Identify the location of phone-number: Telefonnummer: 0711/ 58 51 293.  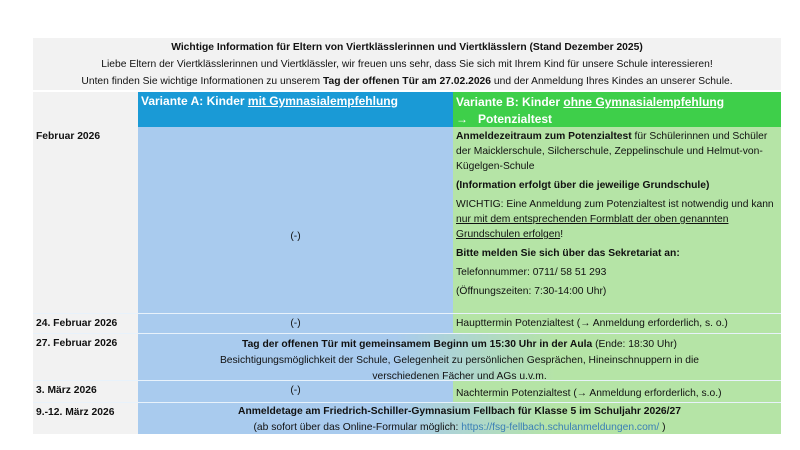
(531, 272).